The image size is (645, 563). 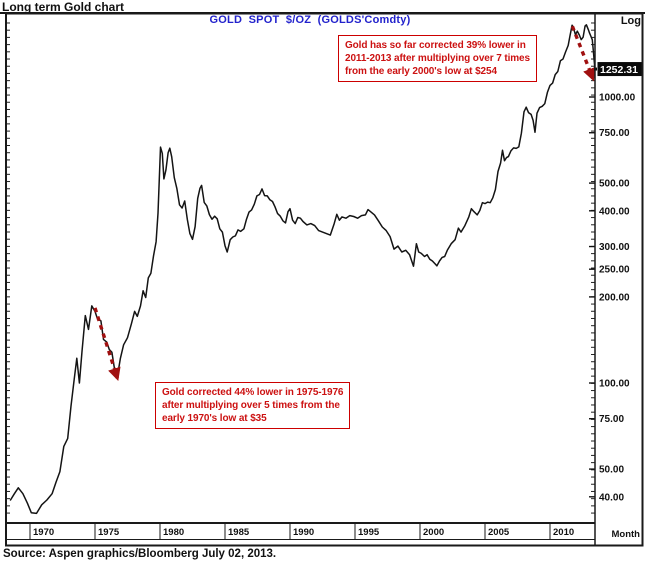 What do you see at coordinates (173, 532) in the screenshot?
I see `x-tick-label: 1980` at bounding box center [173, 532].